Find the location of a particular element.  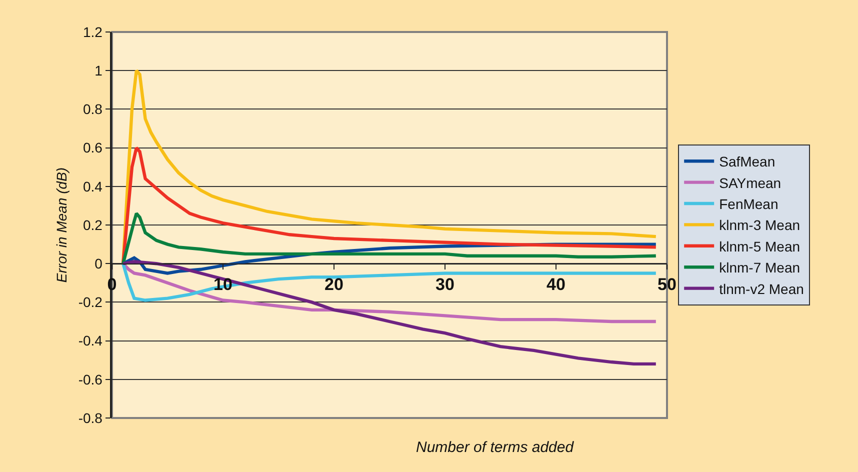

x-tick-label: 30 is located at coordinates (445, 284).